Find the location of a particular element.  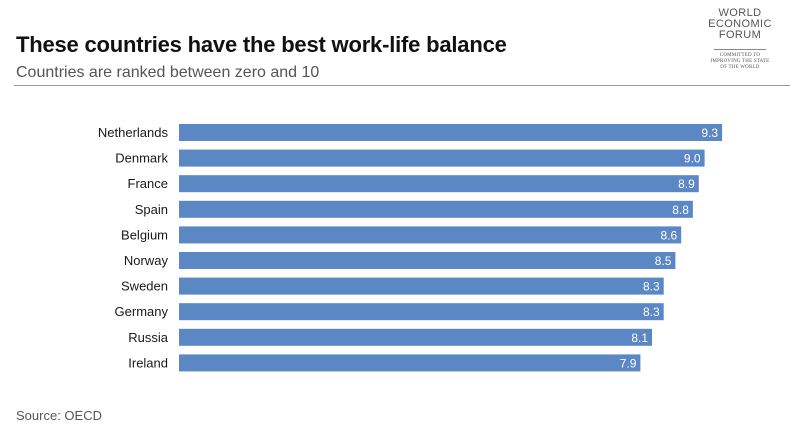

logo-tagline-1: COMMITTED TO is located at coordinates (740, 55).